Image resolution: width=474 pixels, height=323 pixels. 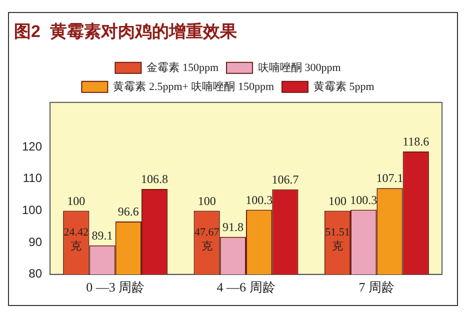 What do you see at coordinates (35, 241) in the screenshot?
I see `y-tick-label: 90` at bounding box center [35, 241].